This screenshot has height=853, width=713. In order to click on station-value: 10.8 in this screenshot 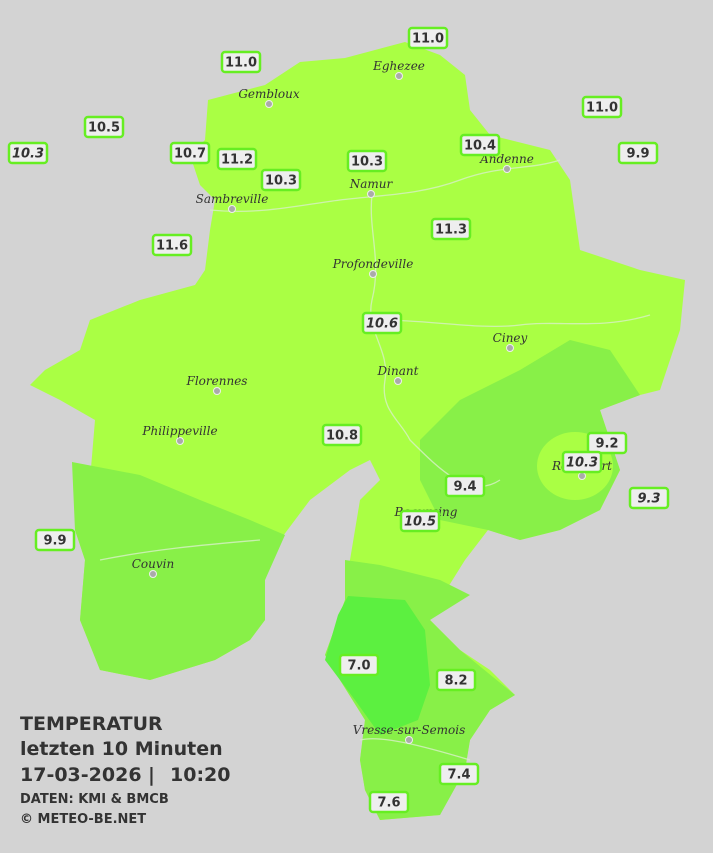, I will do `click(342, 436)`.